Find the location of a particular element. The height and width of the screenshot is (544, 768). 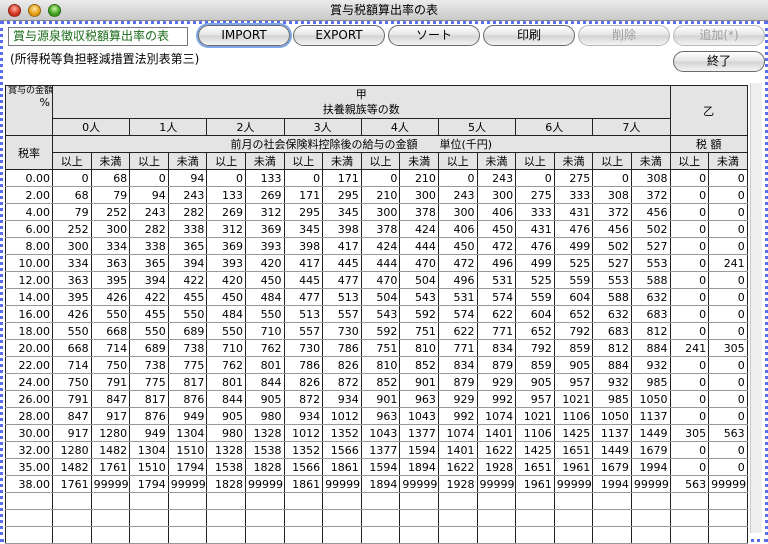

amount-cell: 901 is located at coordinates (380, 399).